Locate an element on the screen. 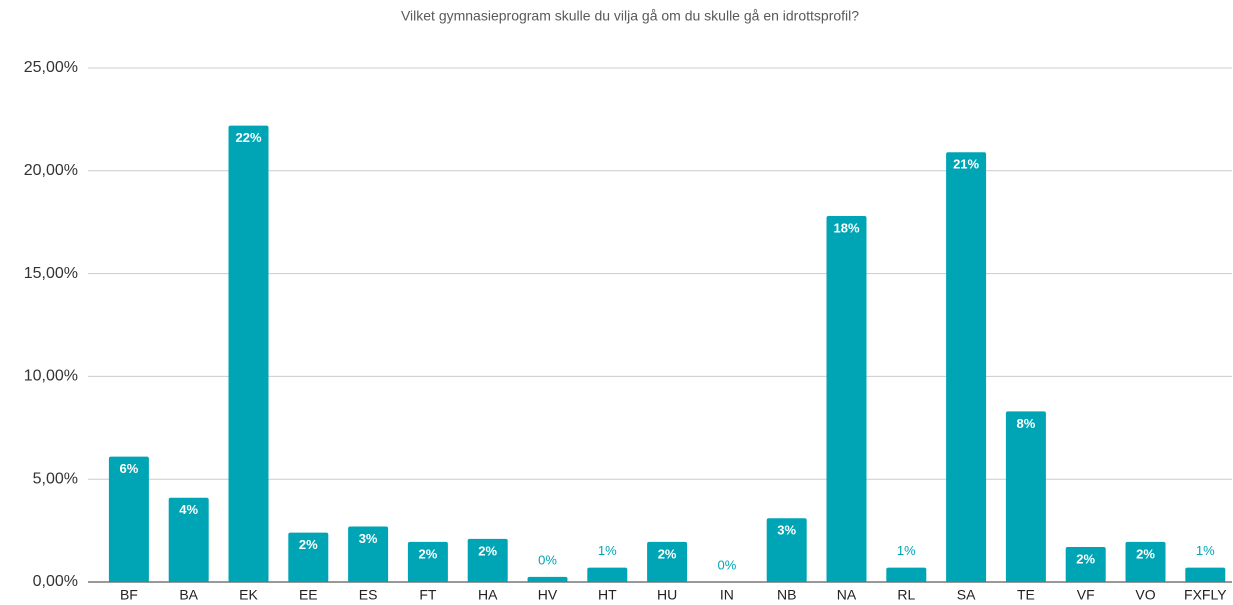 The image size is (1233, 605). data-label: 22% is located at coordinates (248, 137).